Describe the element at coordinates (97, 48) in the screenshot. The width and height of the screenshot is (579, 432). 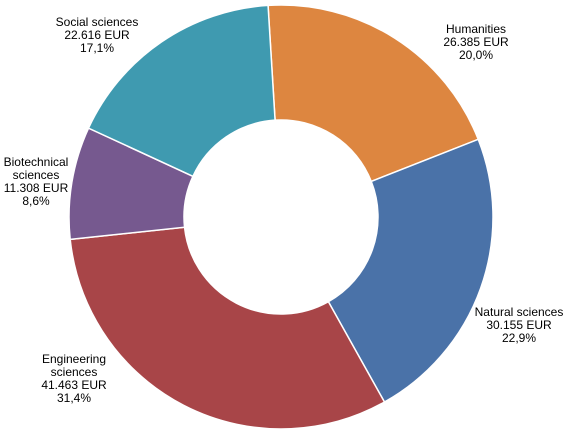
I see `percentage-label: 17,1%` at that location.